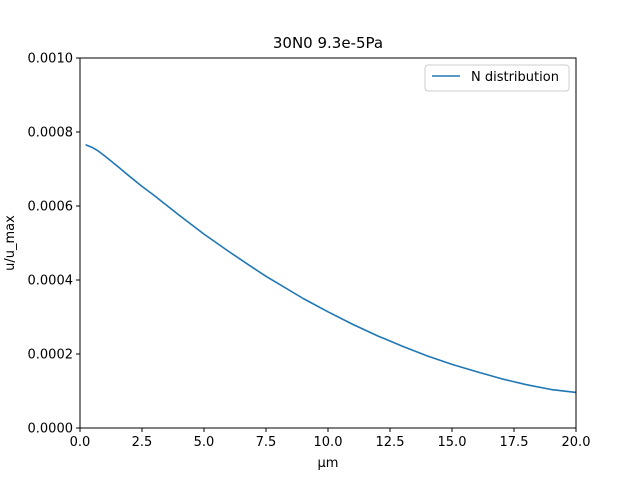  I want to click on legend: N distribution, so click(497, 78).